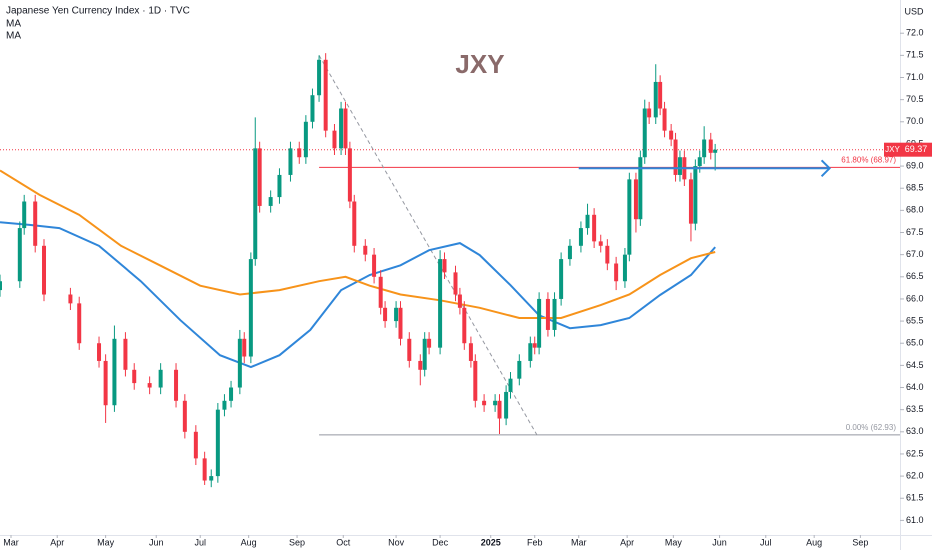  Describe the element at coordinates (915, 121) in the screenshot. I see `y-tick-label: 70.0` at that location.